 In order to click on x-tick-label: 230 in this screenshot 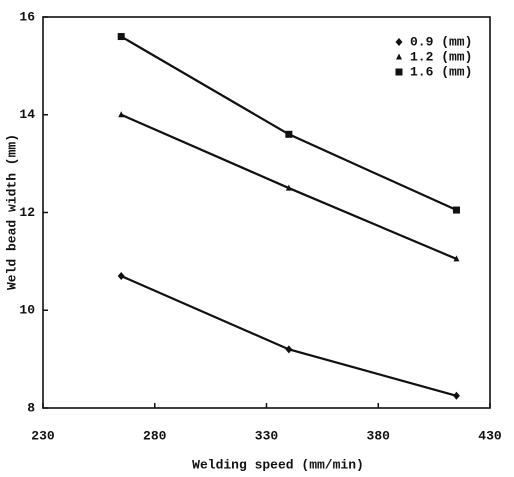, I will do `click(43, 435)`.